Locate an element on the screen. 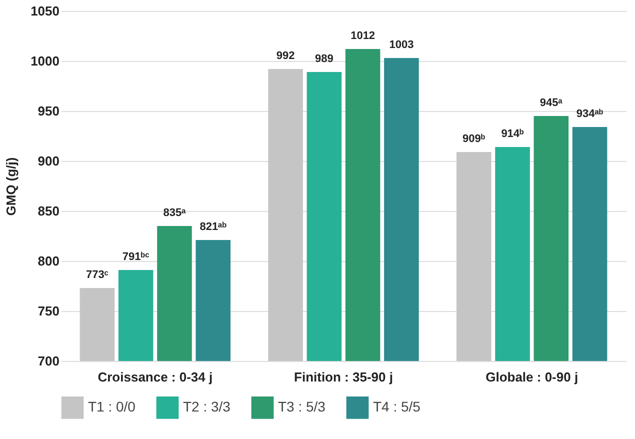 This screenshot has height=439, width=635. y-tick-label: 750 is located at coordinates (49, 311).